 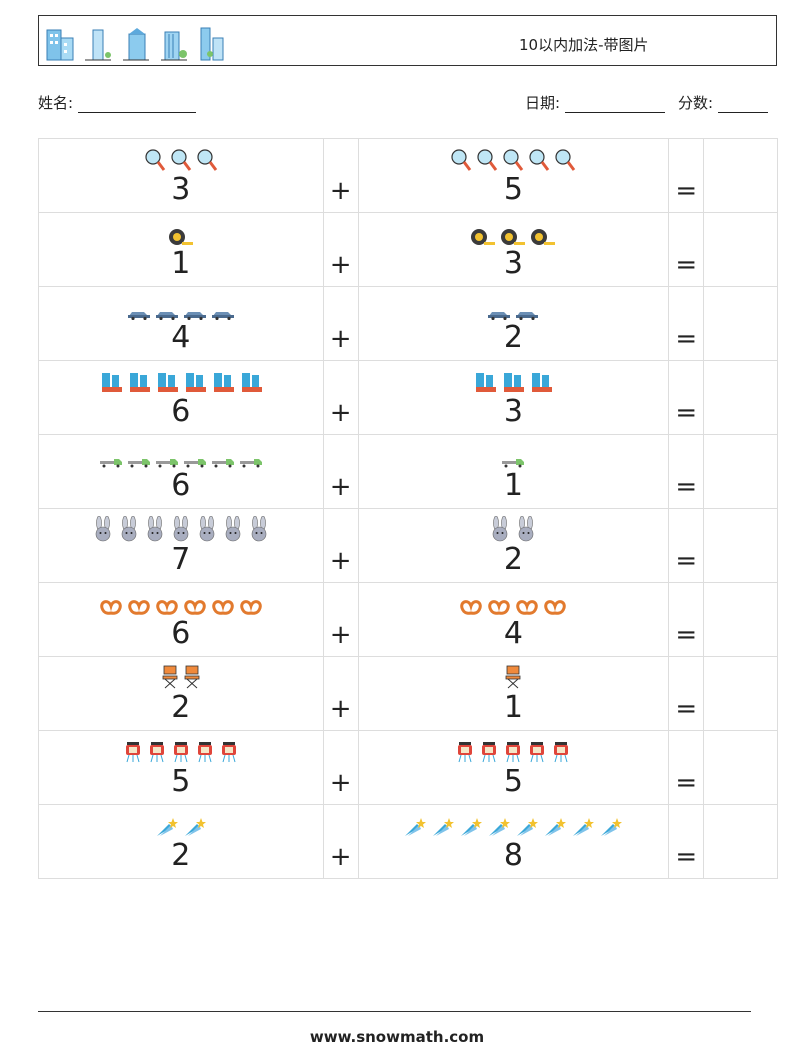 What do you see at coordinates (513, 633) in the screenshot?
I see `addend-b: 4` at bounding box center [513, 633].